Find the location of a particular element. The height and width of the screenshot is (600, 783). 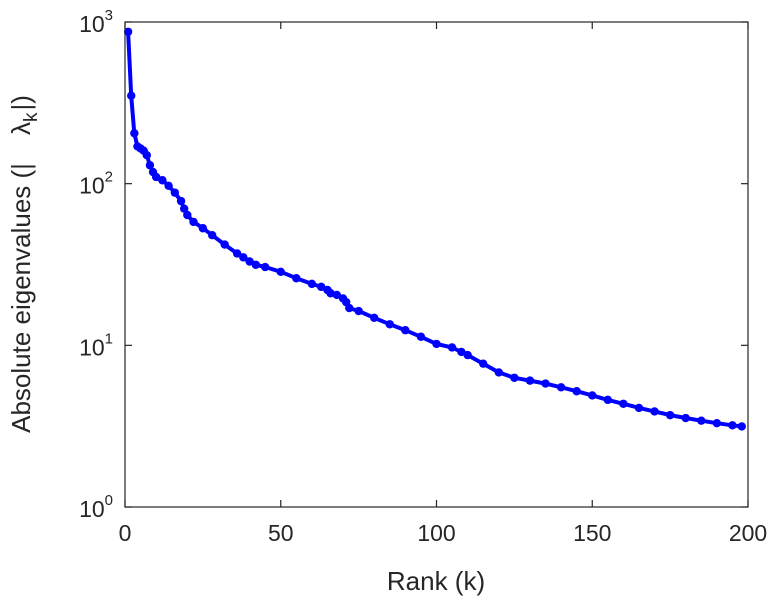

y-axis-label-suffix: |) is located at coordinates (21, 102).